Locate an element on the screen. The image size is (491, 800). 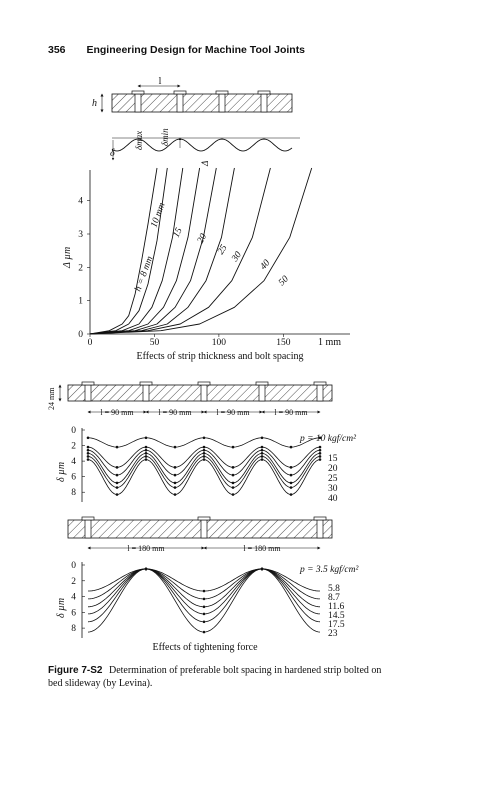
chart1-ticks: 0 50 100 150 0 1 2 3 4 is located at coordinates (184, 272).